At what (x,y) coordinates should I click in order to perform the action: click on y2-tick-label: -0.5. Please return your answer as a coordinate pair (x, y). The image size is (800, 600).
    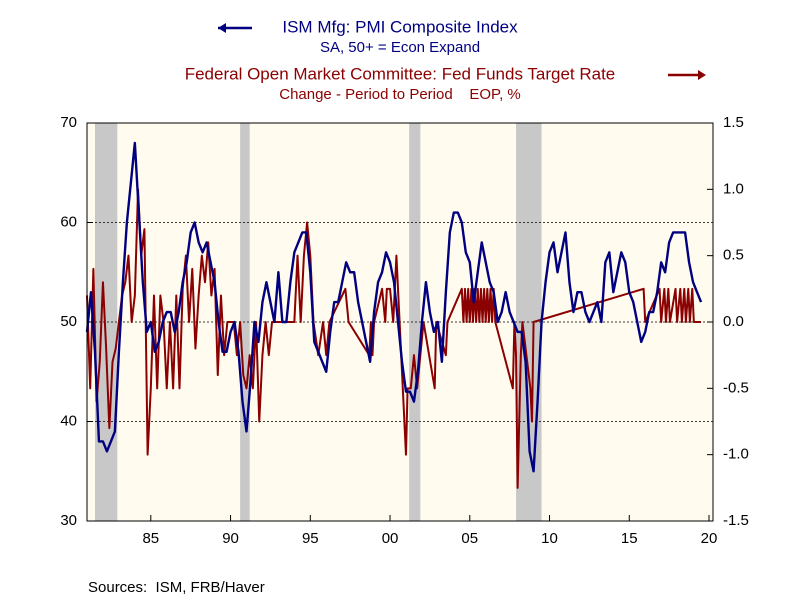
    Looking at the image, I should click on (736, 387).